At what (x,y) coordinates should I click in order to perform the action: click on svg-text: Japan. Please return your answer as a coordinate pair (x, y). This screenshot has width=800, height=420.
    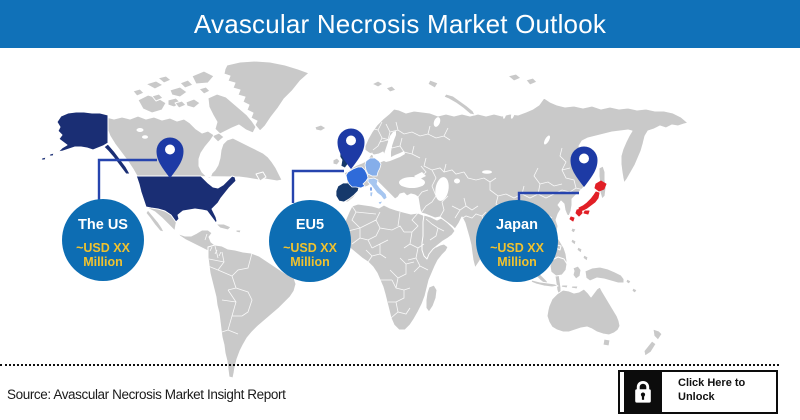
    Looking at the image, I should click on (517, 225).